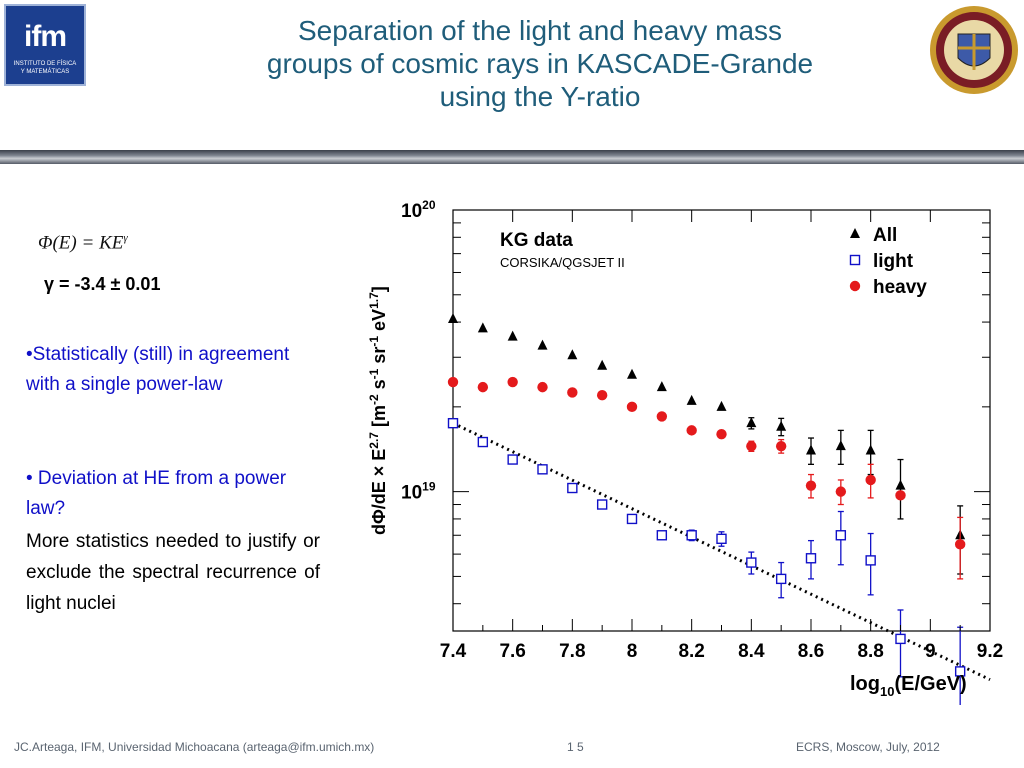  Describe the element at coordinates (378, 410) in the screenshot. I see `y-axis-label: dΦ/dE × E2.7 [m-2 s-1 sr-1 eV1.7]` at that location.